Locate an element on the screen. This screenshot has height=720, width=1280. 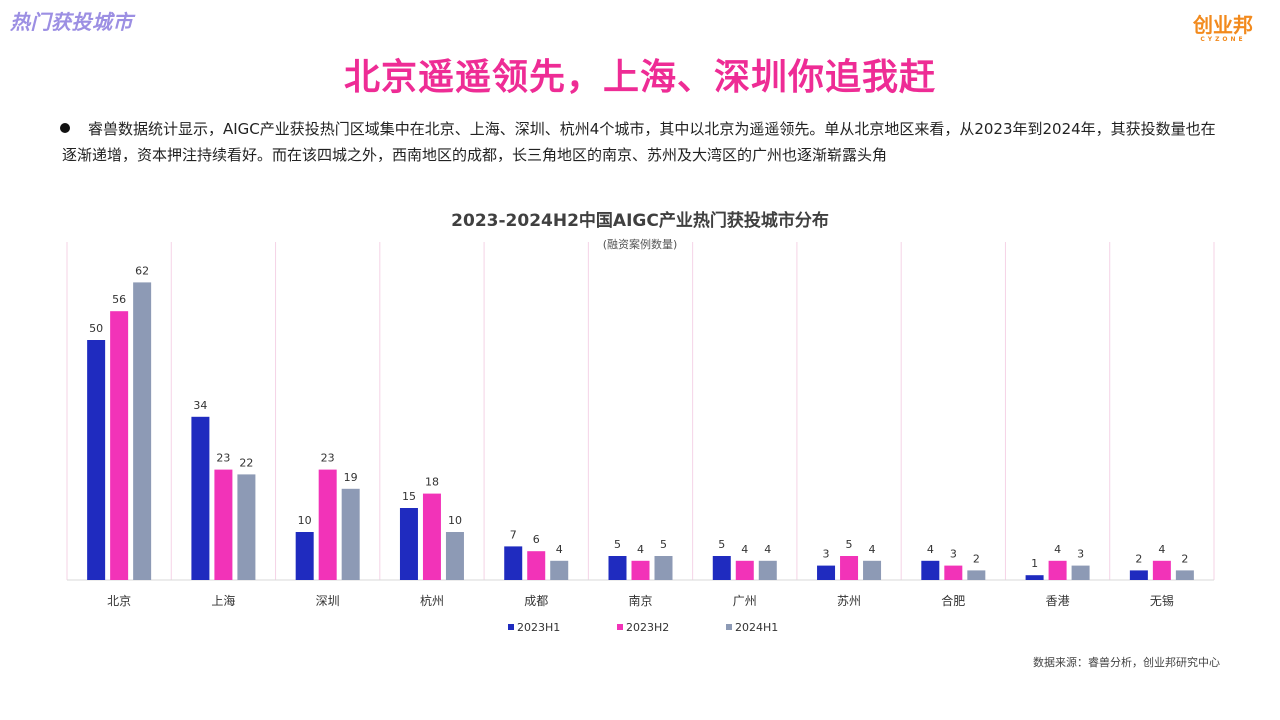
x-tick-label: 杭州 is located at coordinates (432, 600).